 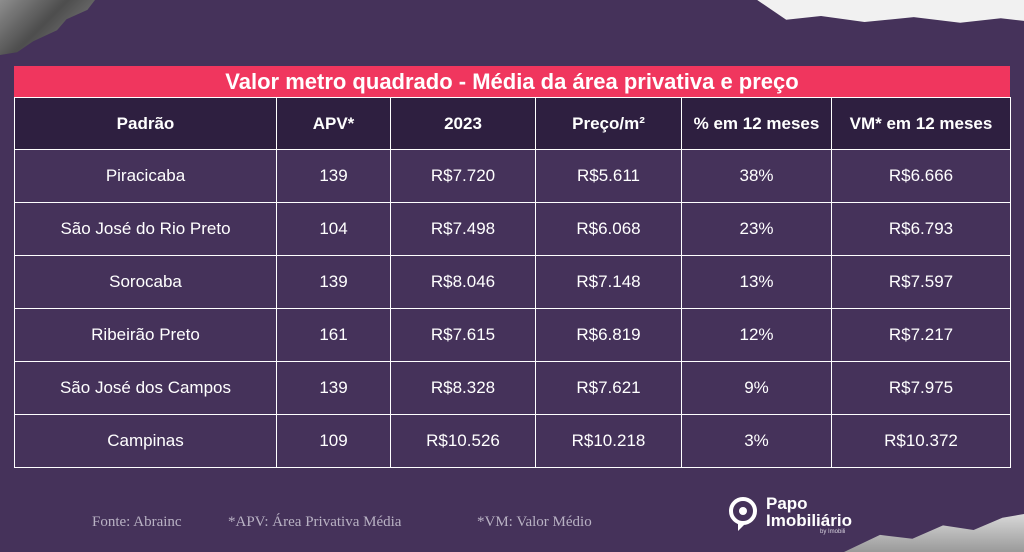 What do you see at coordinates (463, 123) in the screenshot?
I see `header-2023: 2023` at bounding box center [463, 123].